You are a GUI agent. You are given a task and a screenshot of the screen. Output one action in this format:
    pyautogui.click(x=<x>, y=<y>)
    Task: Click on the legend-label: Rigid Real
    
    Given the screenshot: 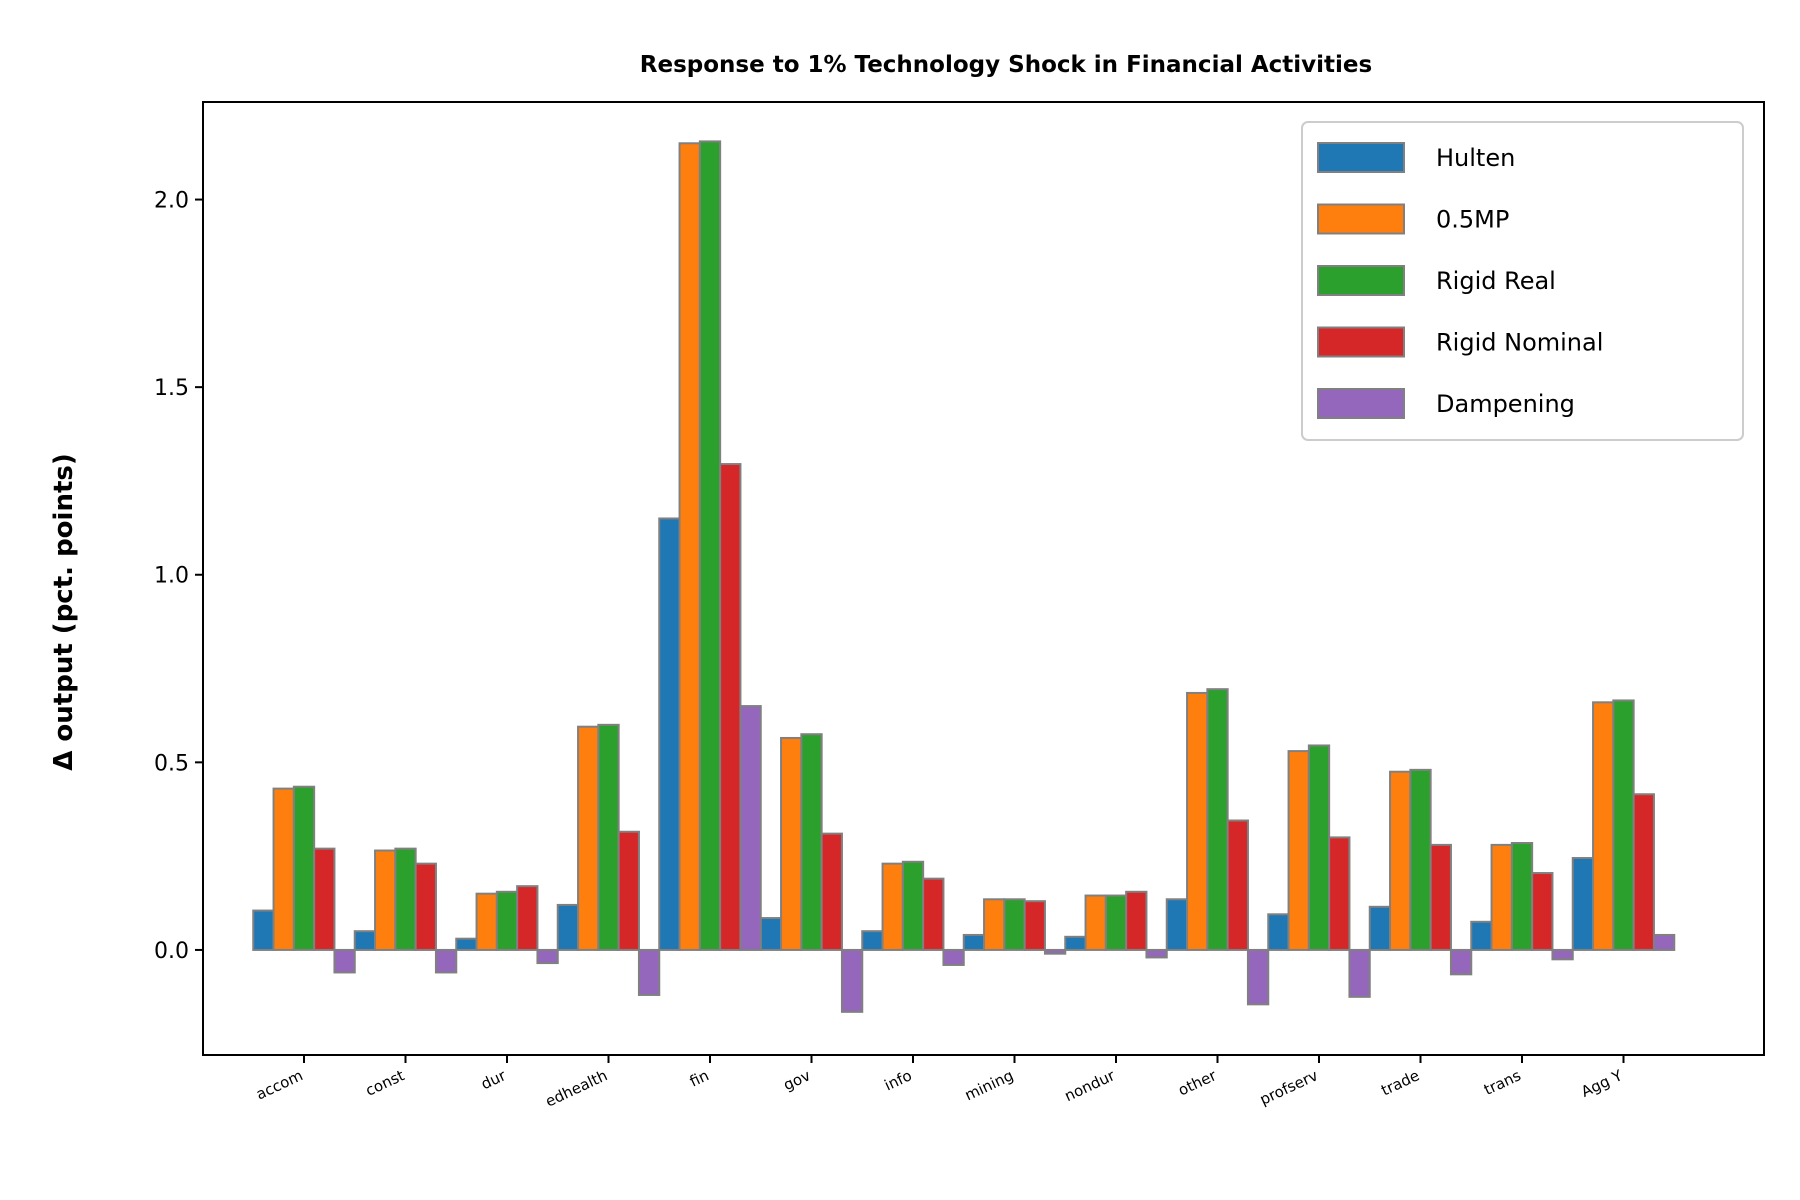 What is the action you would take?
    pyautogui.click(x=1496, y=281)
    